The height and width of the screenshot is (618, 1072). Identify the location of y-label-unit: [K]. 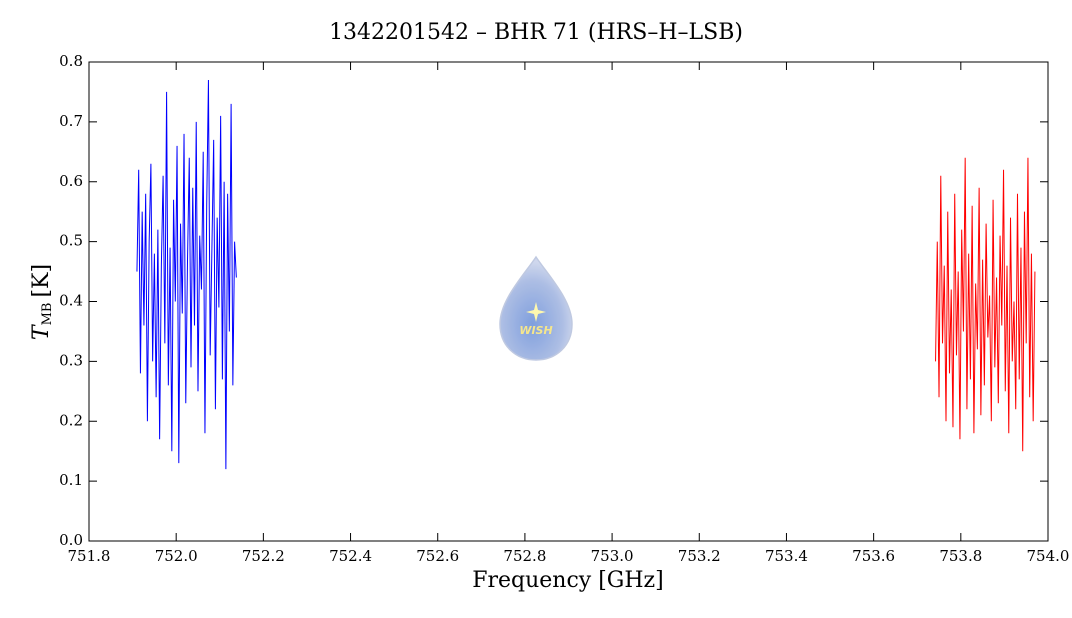
(41, 281).